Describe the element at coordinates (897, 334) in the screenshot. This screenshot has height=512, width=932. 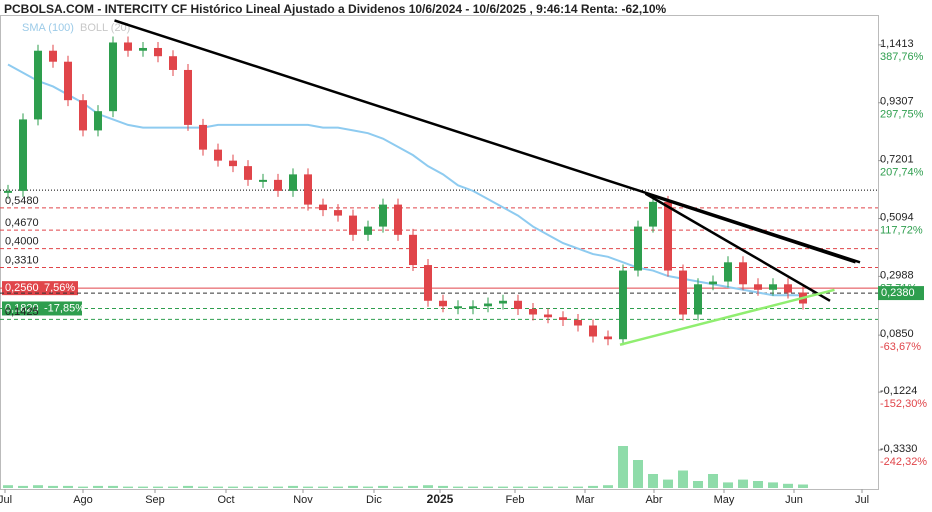
I see `y-tick-label: 0,0850` at that location.